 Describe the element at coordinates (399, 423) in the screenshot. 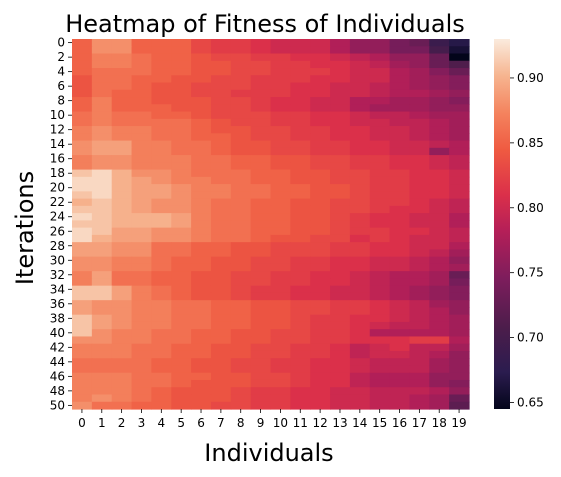

I see `x-tick-label: 16` at that location.